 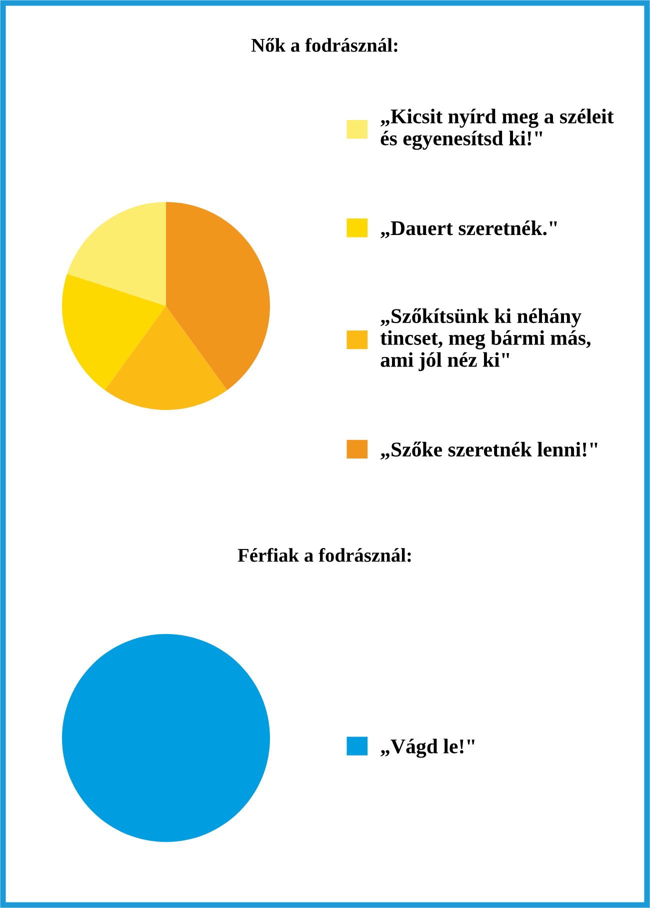 I want to click on chart-title: Nők a fodrásznál:, so click(x=324, y=45).